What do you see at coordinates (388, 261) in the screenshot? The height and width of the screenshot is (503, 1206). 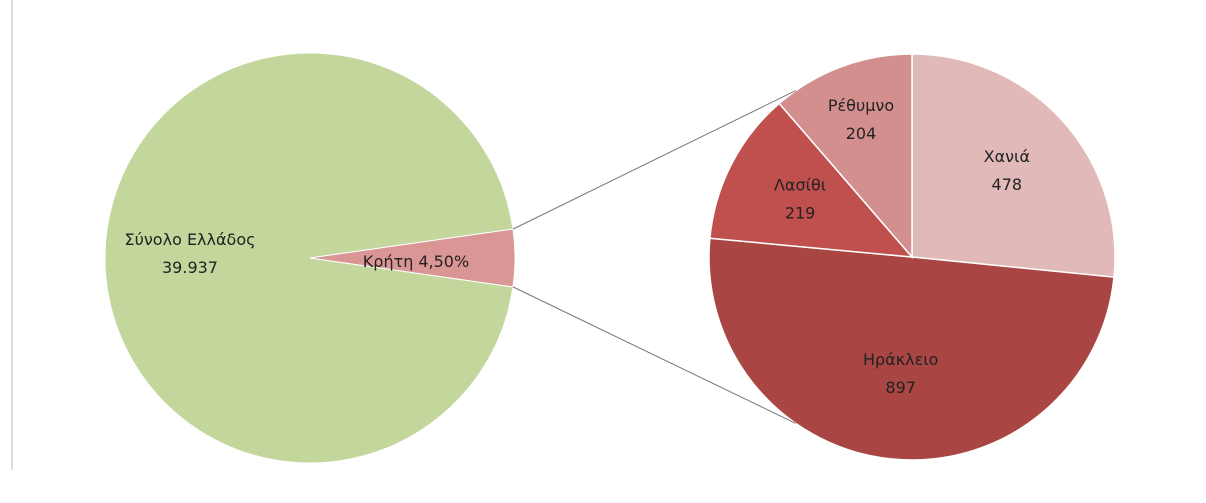 I see `category-label: Κρήτη` at bounding box center [388, 261].